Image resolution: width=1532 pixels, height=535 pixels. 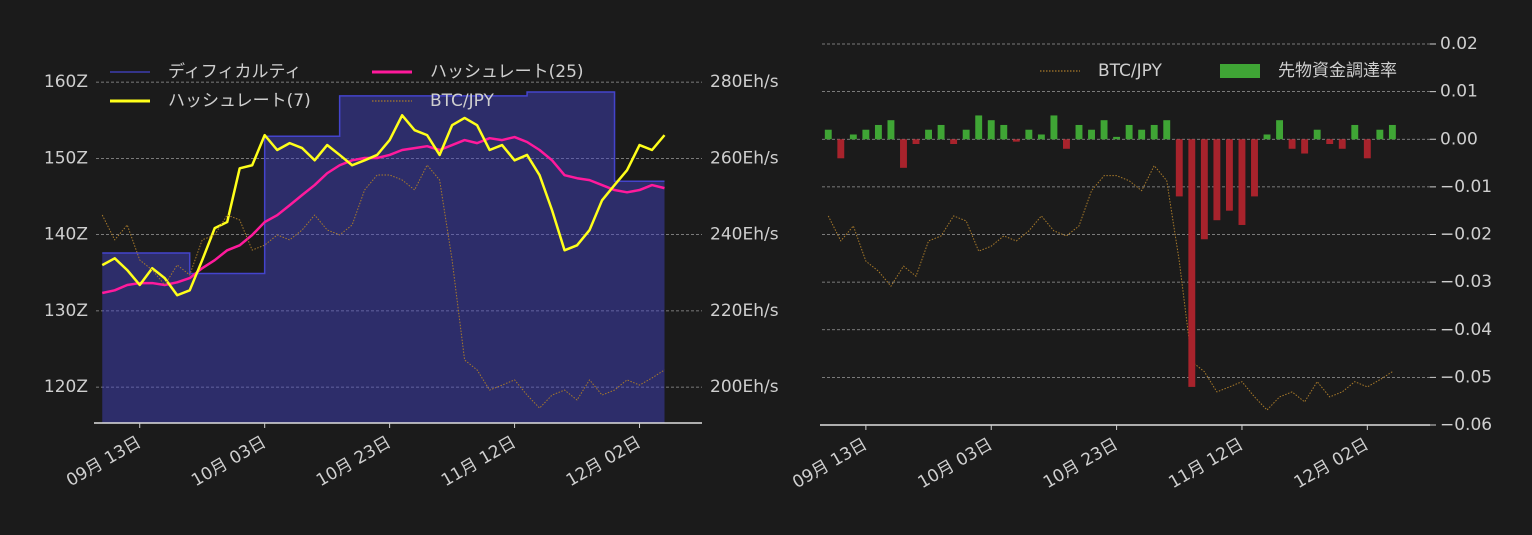 I want to click on y-tick-label: 140Z, so click(x=66, y=235).